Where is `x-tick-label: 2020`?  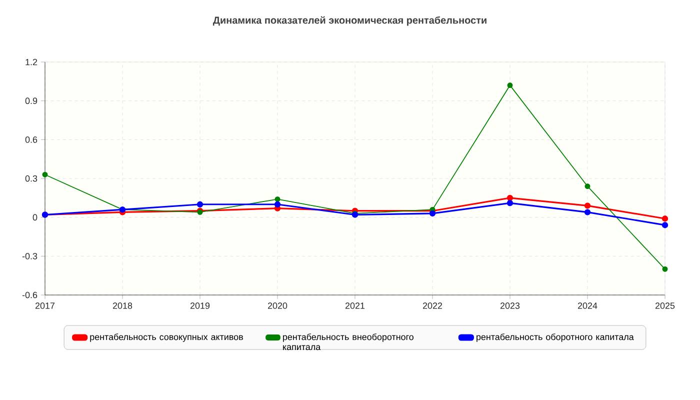 x-tick-label: 2020 is located at coordinates (278, 305).